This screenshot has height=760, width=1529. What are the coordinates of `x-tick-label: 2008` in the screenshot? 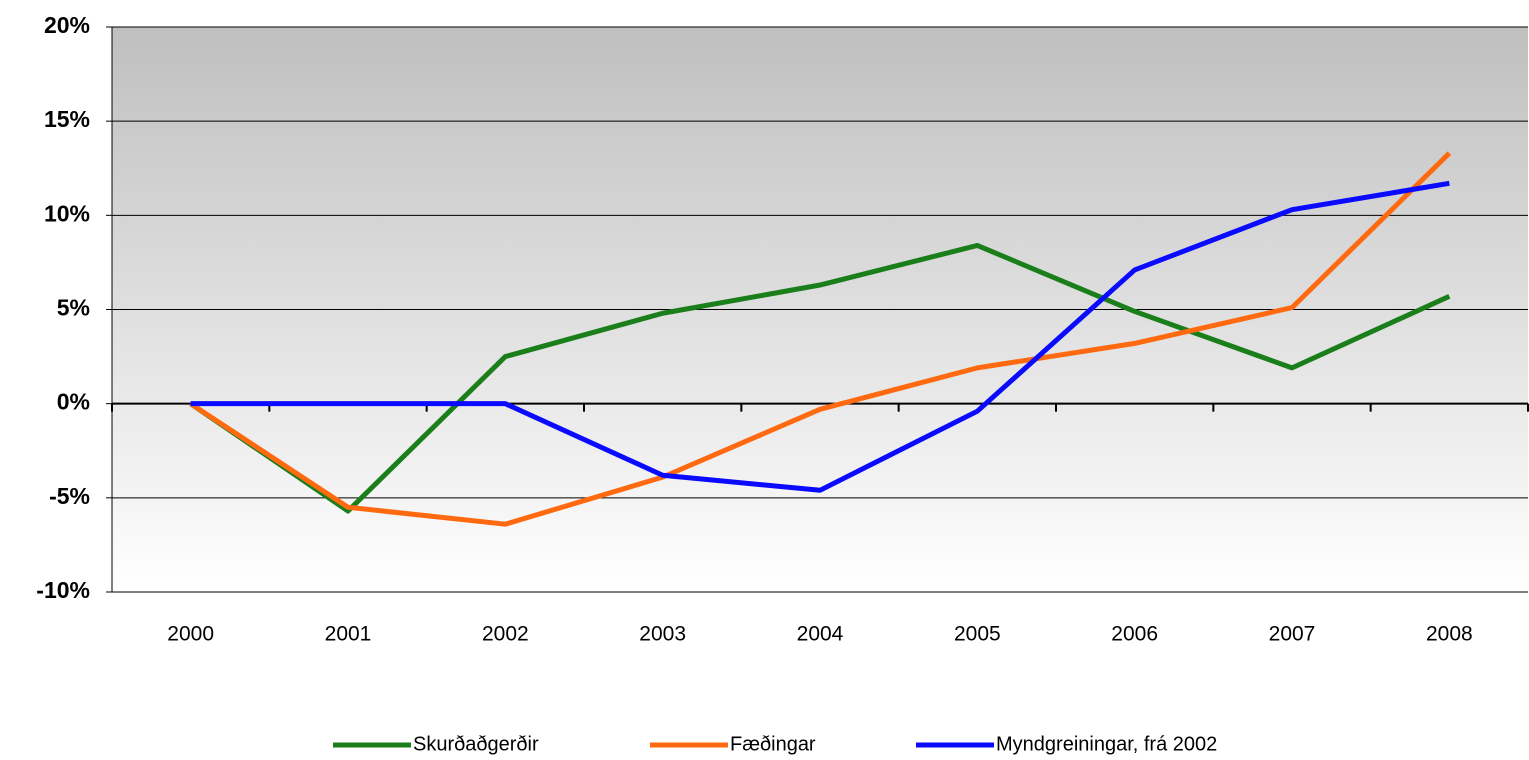 It's located at (1449, 634).